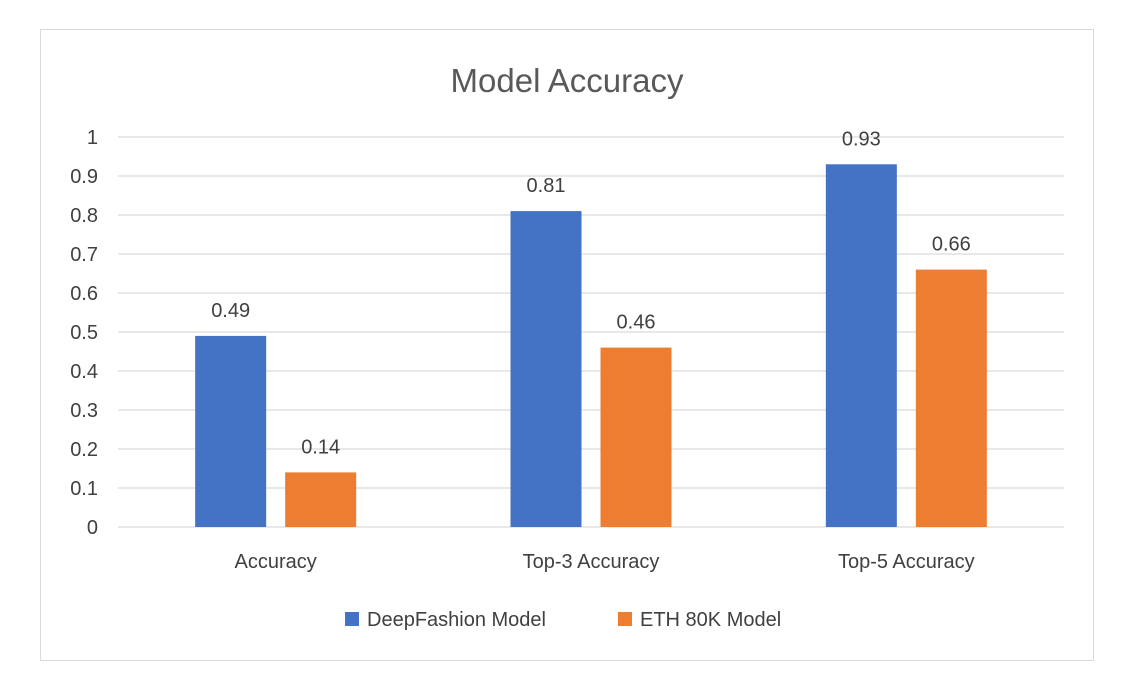 The height and width of the screenshot is (676, 1134). I want to click on y-tick-label: 0.3, so click(84, 411).